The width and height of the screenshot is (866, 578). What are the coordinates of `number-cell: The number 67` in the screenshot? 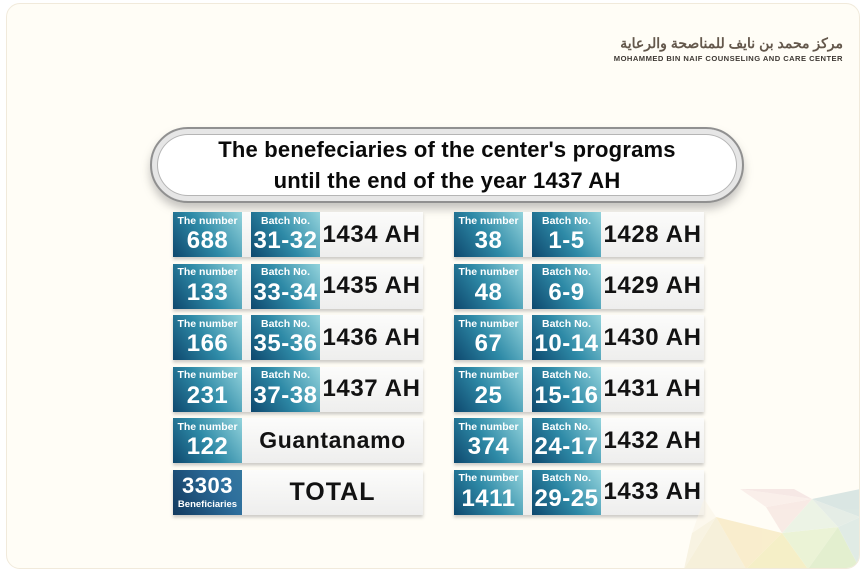 It's located at (488, 337).